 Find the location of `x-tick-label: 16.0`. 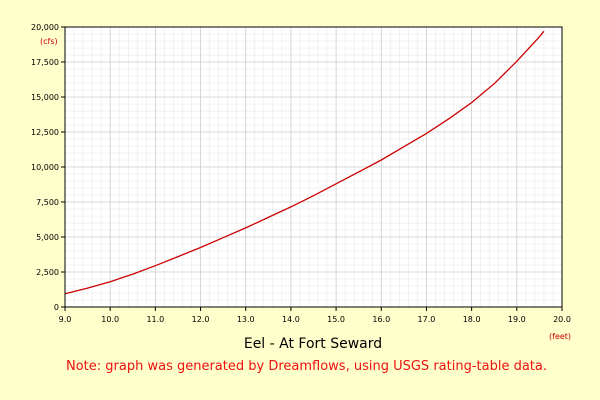

x-tick-label: 16.0 is located at coordinates (381, 319).